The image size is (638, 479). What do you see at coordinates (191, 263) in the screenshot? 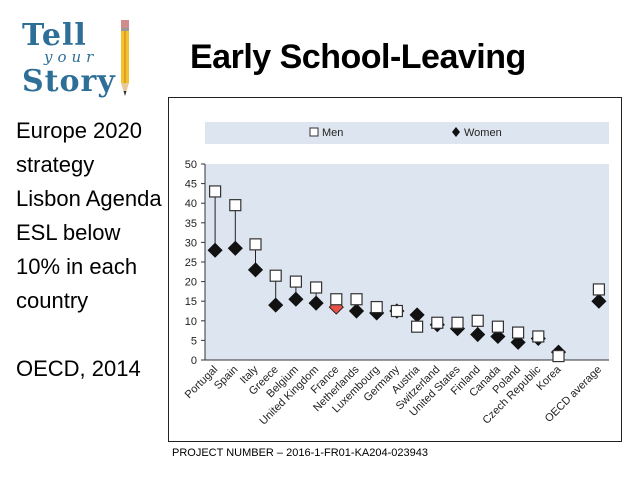
I see `y-tick-label: 25` at bounding box center [191, 263].